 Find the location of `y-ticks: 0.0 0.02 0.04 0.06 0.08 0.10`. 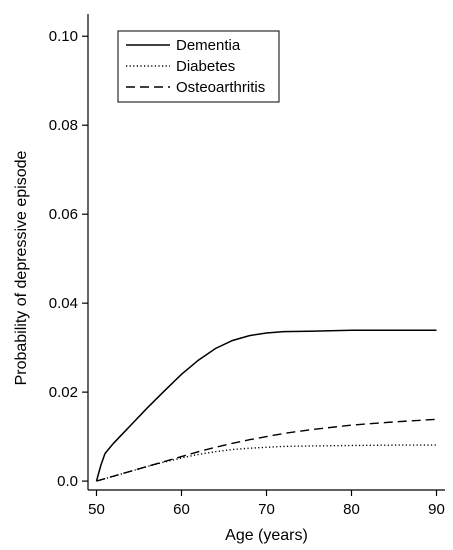

y-ticks: 0.0 0.02 0.04 0.06 0.08 0.10 is located at coordinates (68, 259).